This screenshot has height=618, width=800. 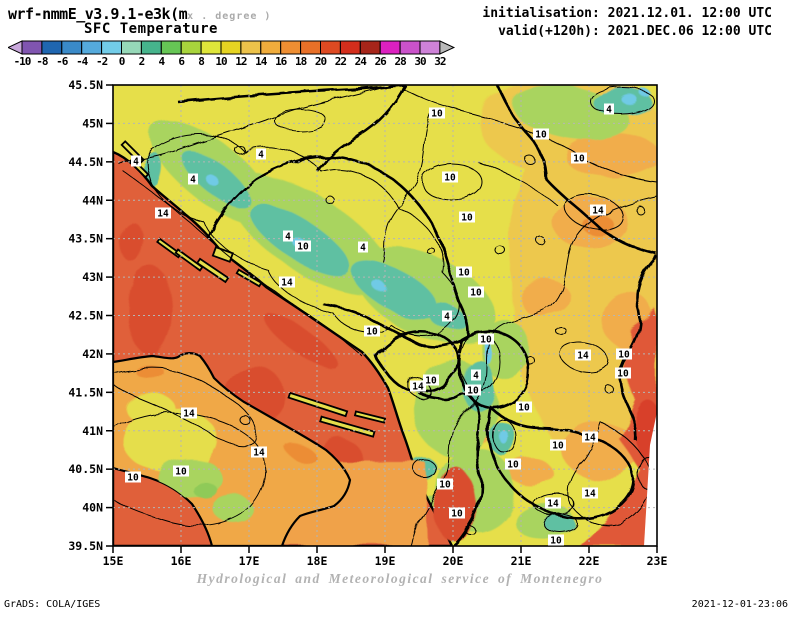 I want to click on y-axis-label: 44N, so click(x=92, y=200).